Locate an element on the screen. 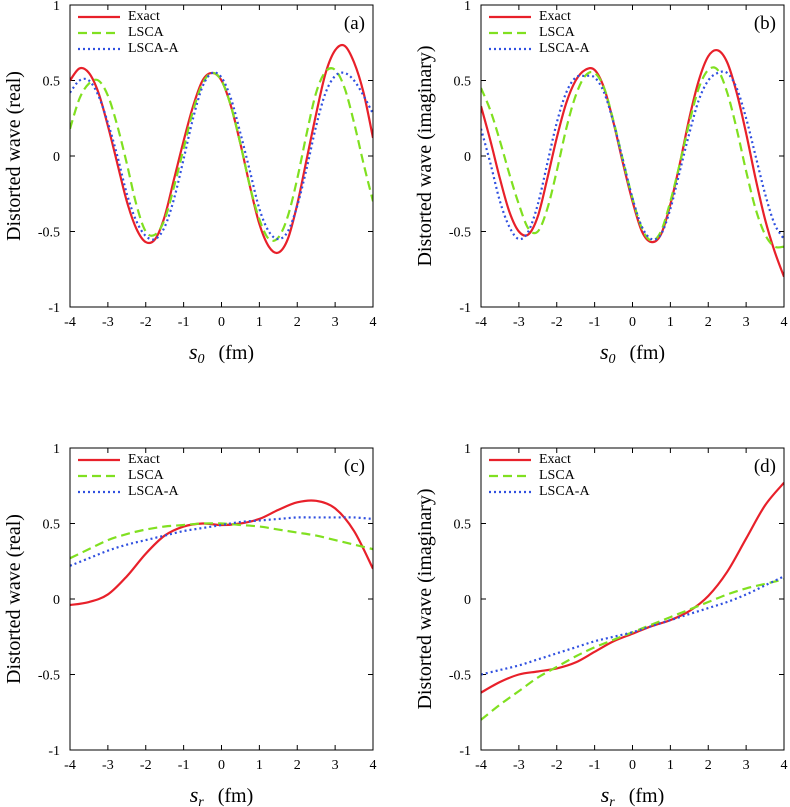 The width and height of the screenshot is (790, 807). panel-label: (b) is located at coordinates (765, 23).